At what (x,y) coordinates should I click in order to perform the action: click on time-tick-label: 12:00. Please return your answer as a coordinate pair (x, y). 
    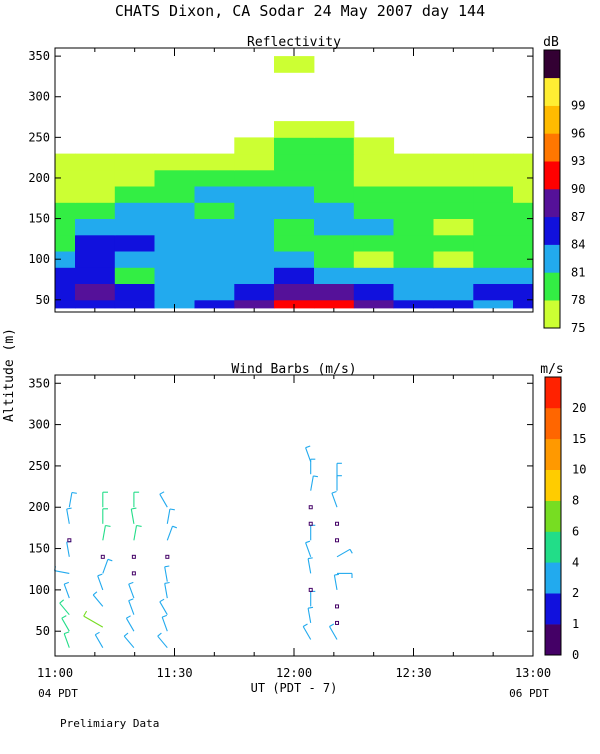
    Looking at the image, I should click on (294, 673).